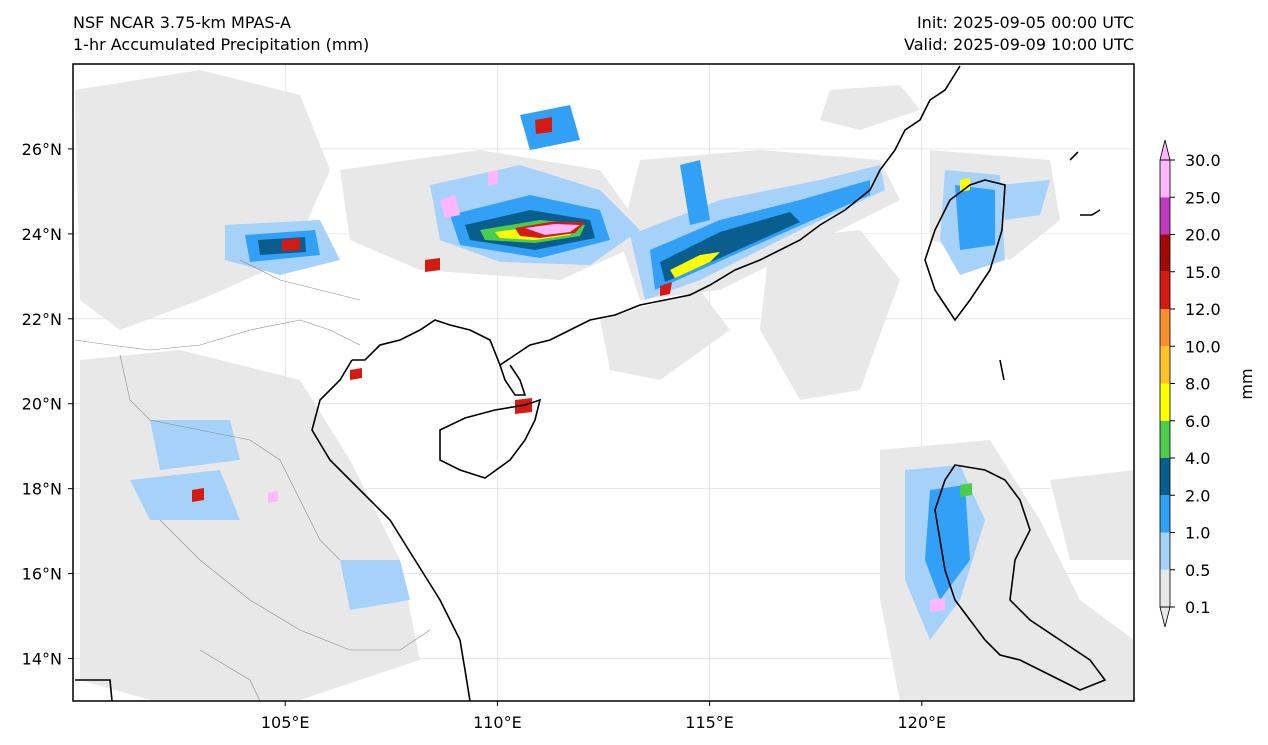 The width and height of the screenshot is (1268, 745). Describe the element at coordinates (921, 722) in the screenshot. I see `lon-tick-label: 120°E` at that location.